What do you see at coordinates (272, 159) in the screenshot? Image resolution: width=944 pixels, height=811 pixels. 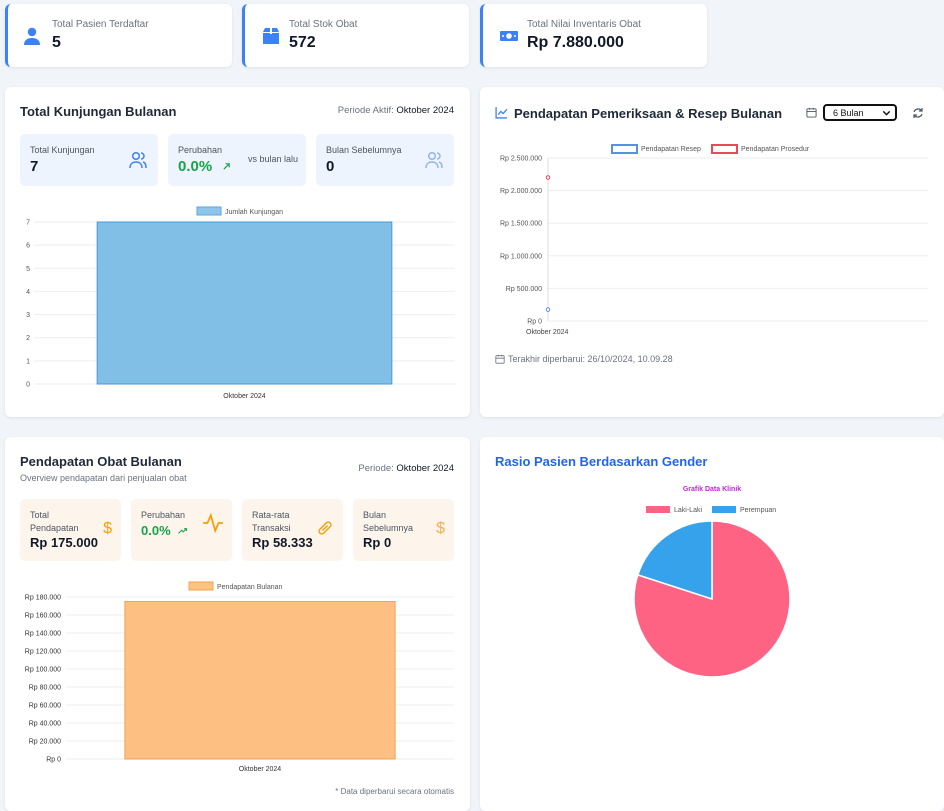 I see `mini-note: vs bulan lalu` at bounding box center [272, 159].